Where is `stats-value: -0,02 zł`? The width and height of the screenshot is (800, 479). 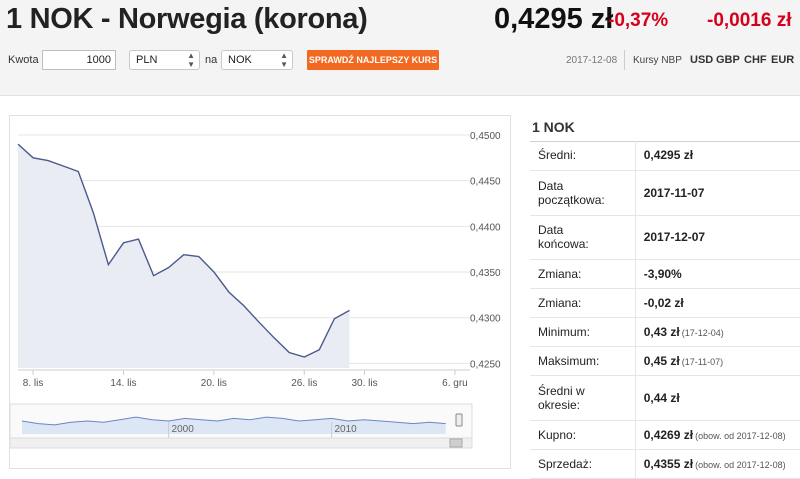 stats-value: -0,02 zł is located at coordinates (717, 303).